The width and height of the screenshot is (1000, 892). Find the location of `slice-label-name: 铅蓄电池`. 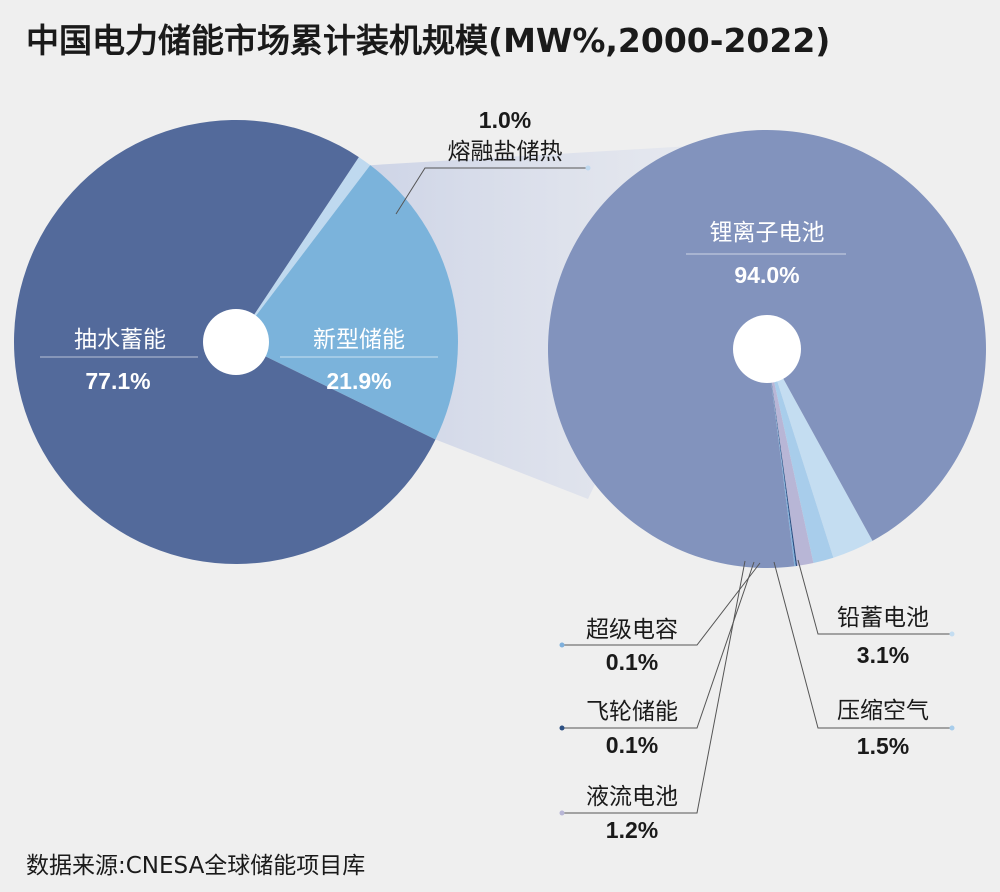

slice-label-name: 铅蓄电池 is located at coordinates (883, 618).